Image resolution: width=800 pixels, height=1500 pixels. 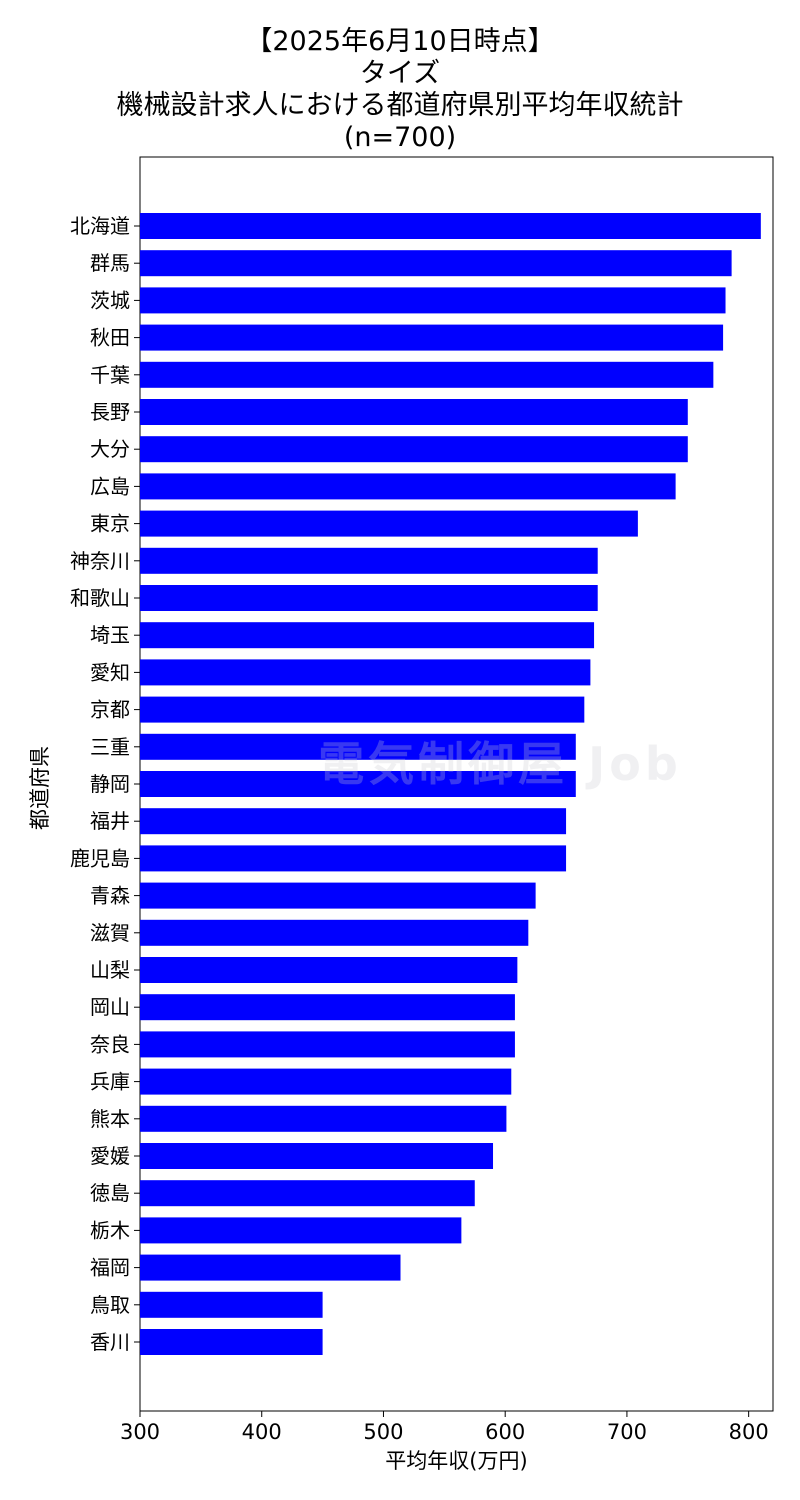 What do you see at coordinates (110, 1007) in the screenshot?
I see `y-tick-label: 岡山` at bounding box center [110, 1007].